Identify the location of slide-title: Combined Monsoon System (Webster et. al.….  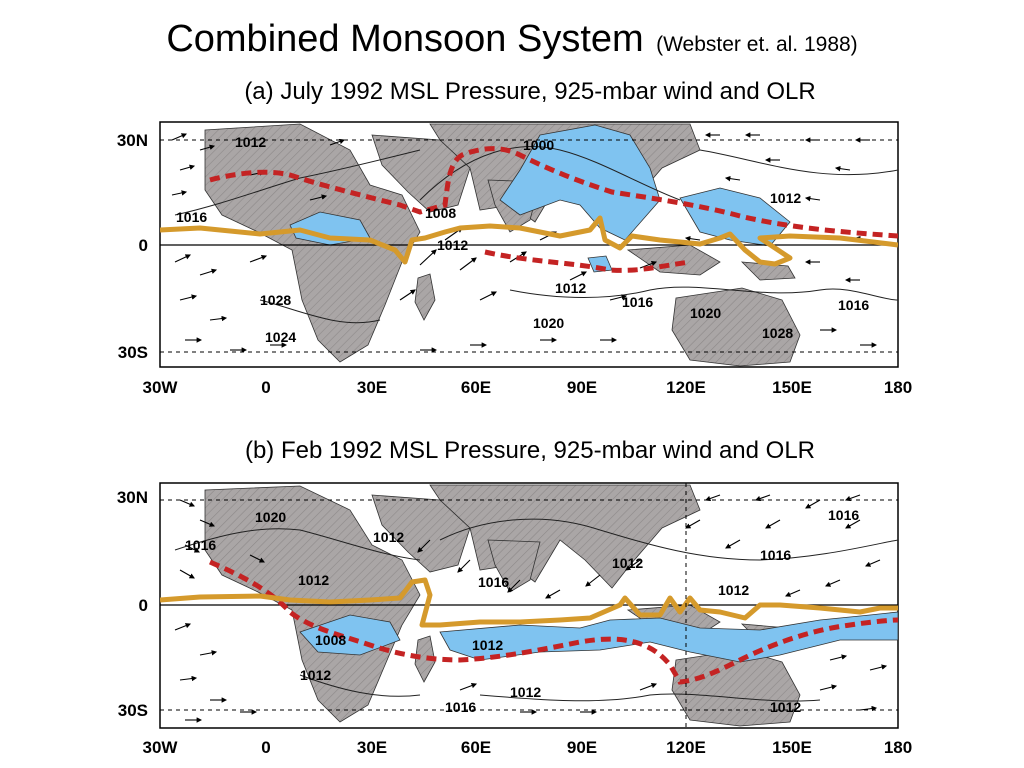
(512, 39).